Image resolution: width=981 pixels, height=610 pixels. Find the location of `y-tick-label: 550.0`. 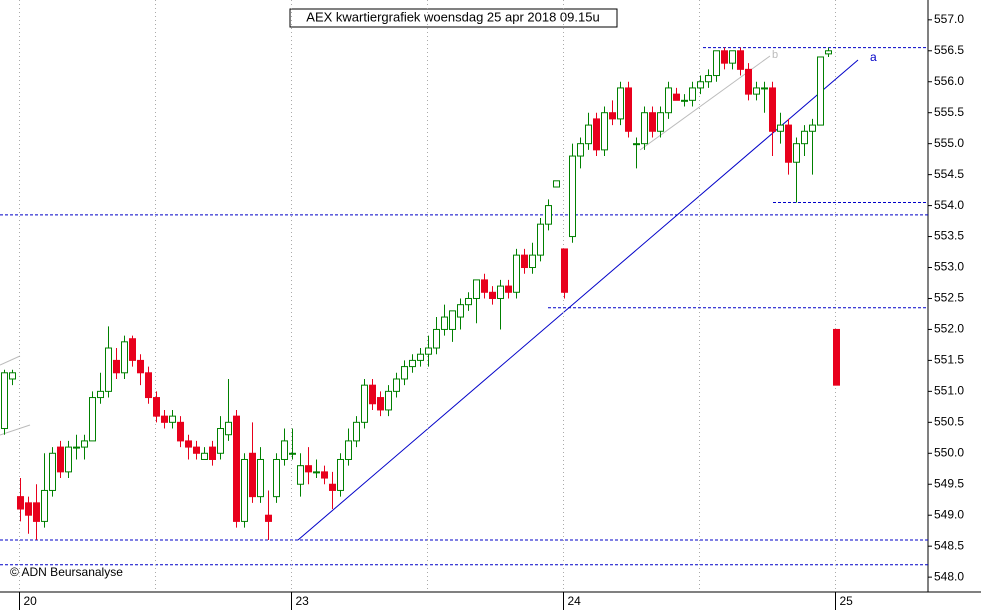

y-tick-label: 550.0 is located at coordinates (949, 452).